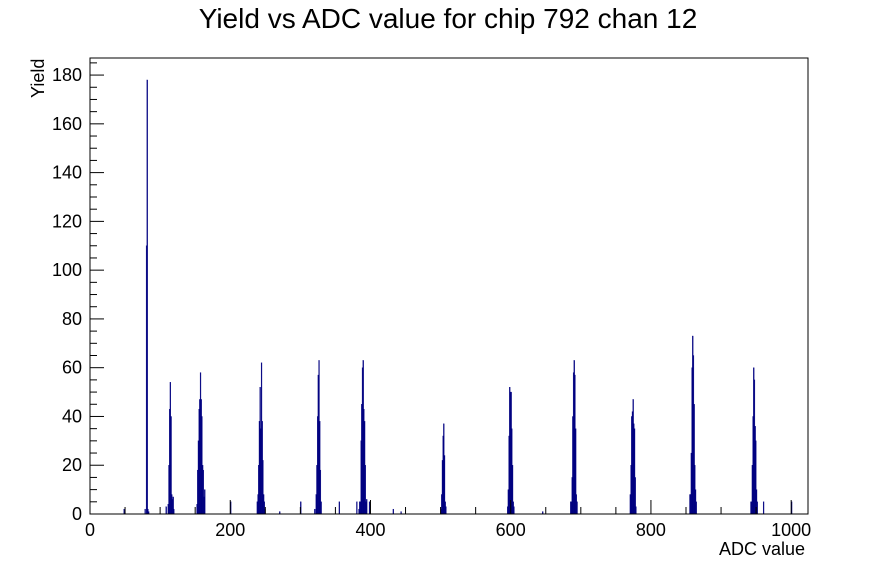 This screenshot has height=572, width=896. I want to click on y-tick-label: 60, so click(72, 368).